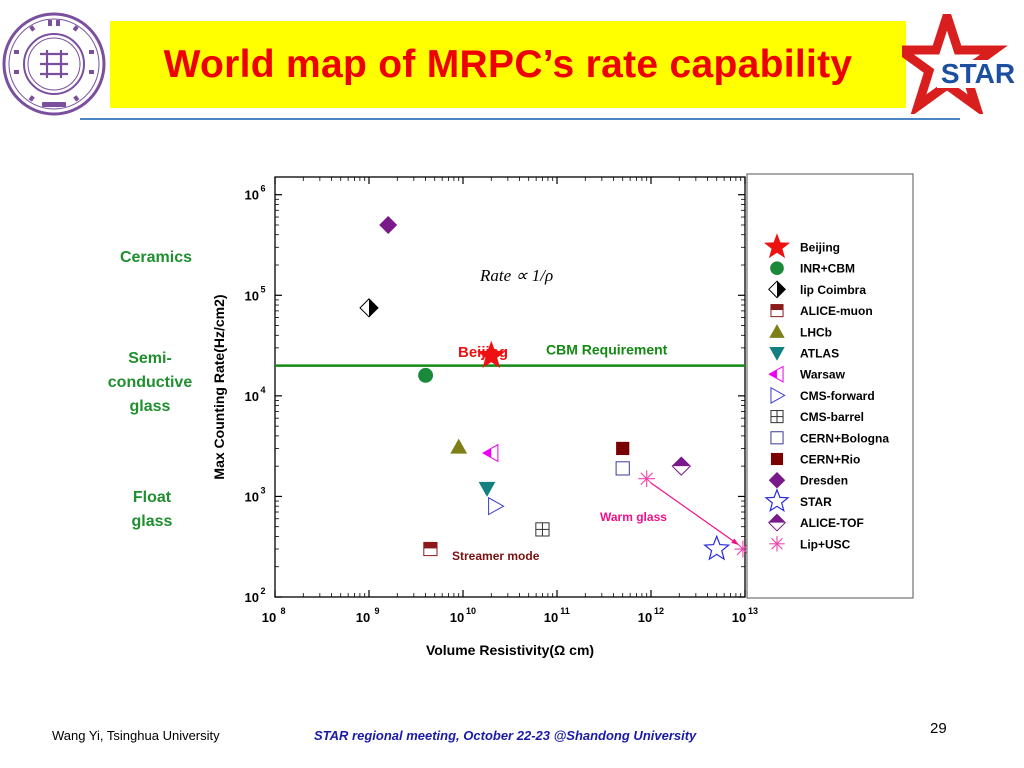 Image resolution: width=1024 pixels, height=768 pixels. Describe the element at coordinates (262, 490) in the screenshot. I see `y-tick-exponent: 3` at that location.